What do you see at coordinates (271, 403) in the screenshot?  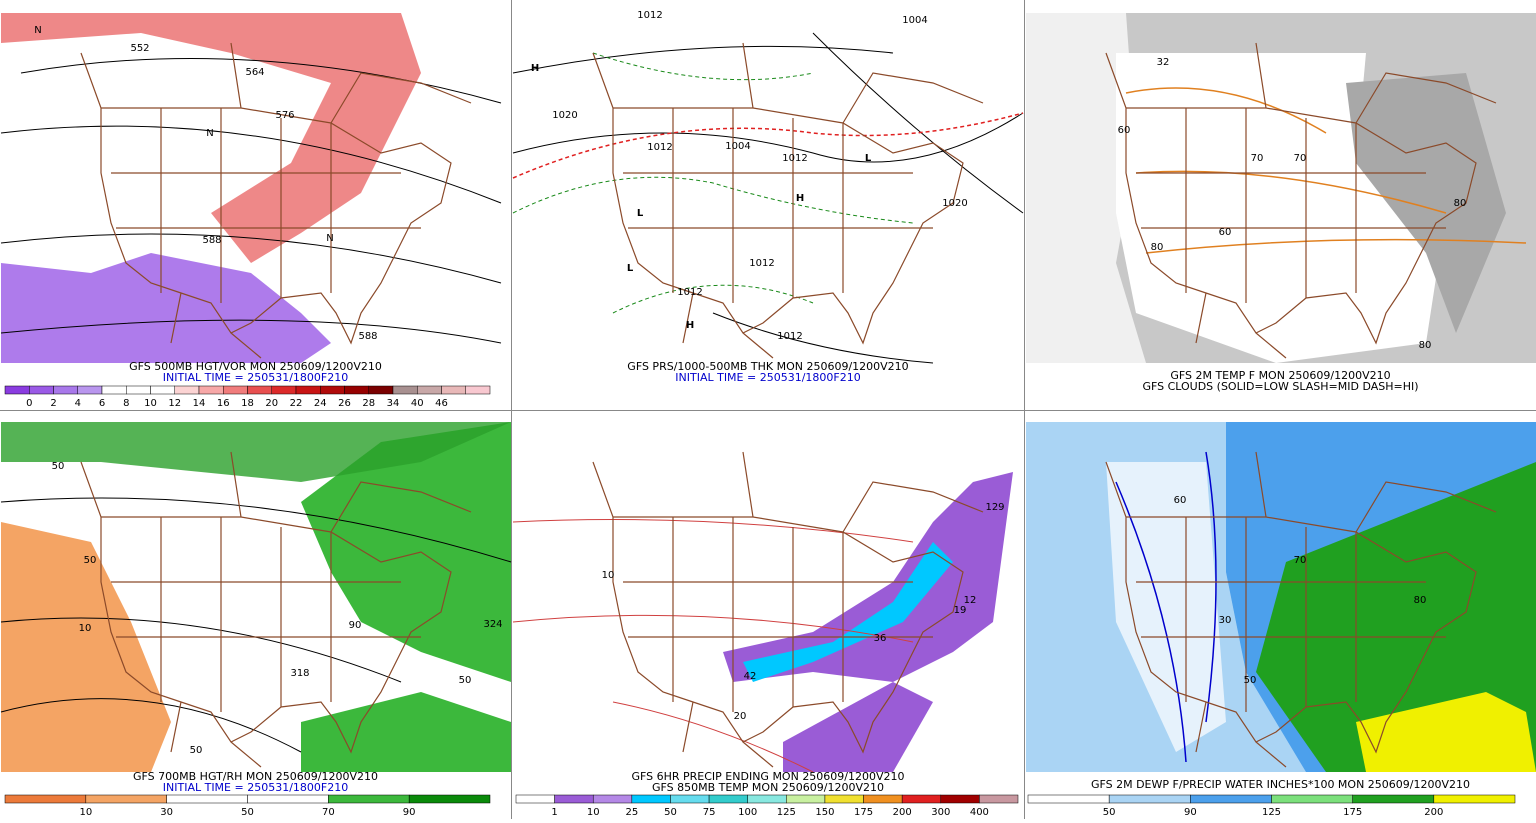 I see `colorbar-label: 20` at bounding box center [271, 403].